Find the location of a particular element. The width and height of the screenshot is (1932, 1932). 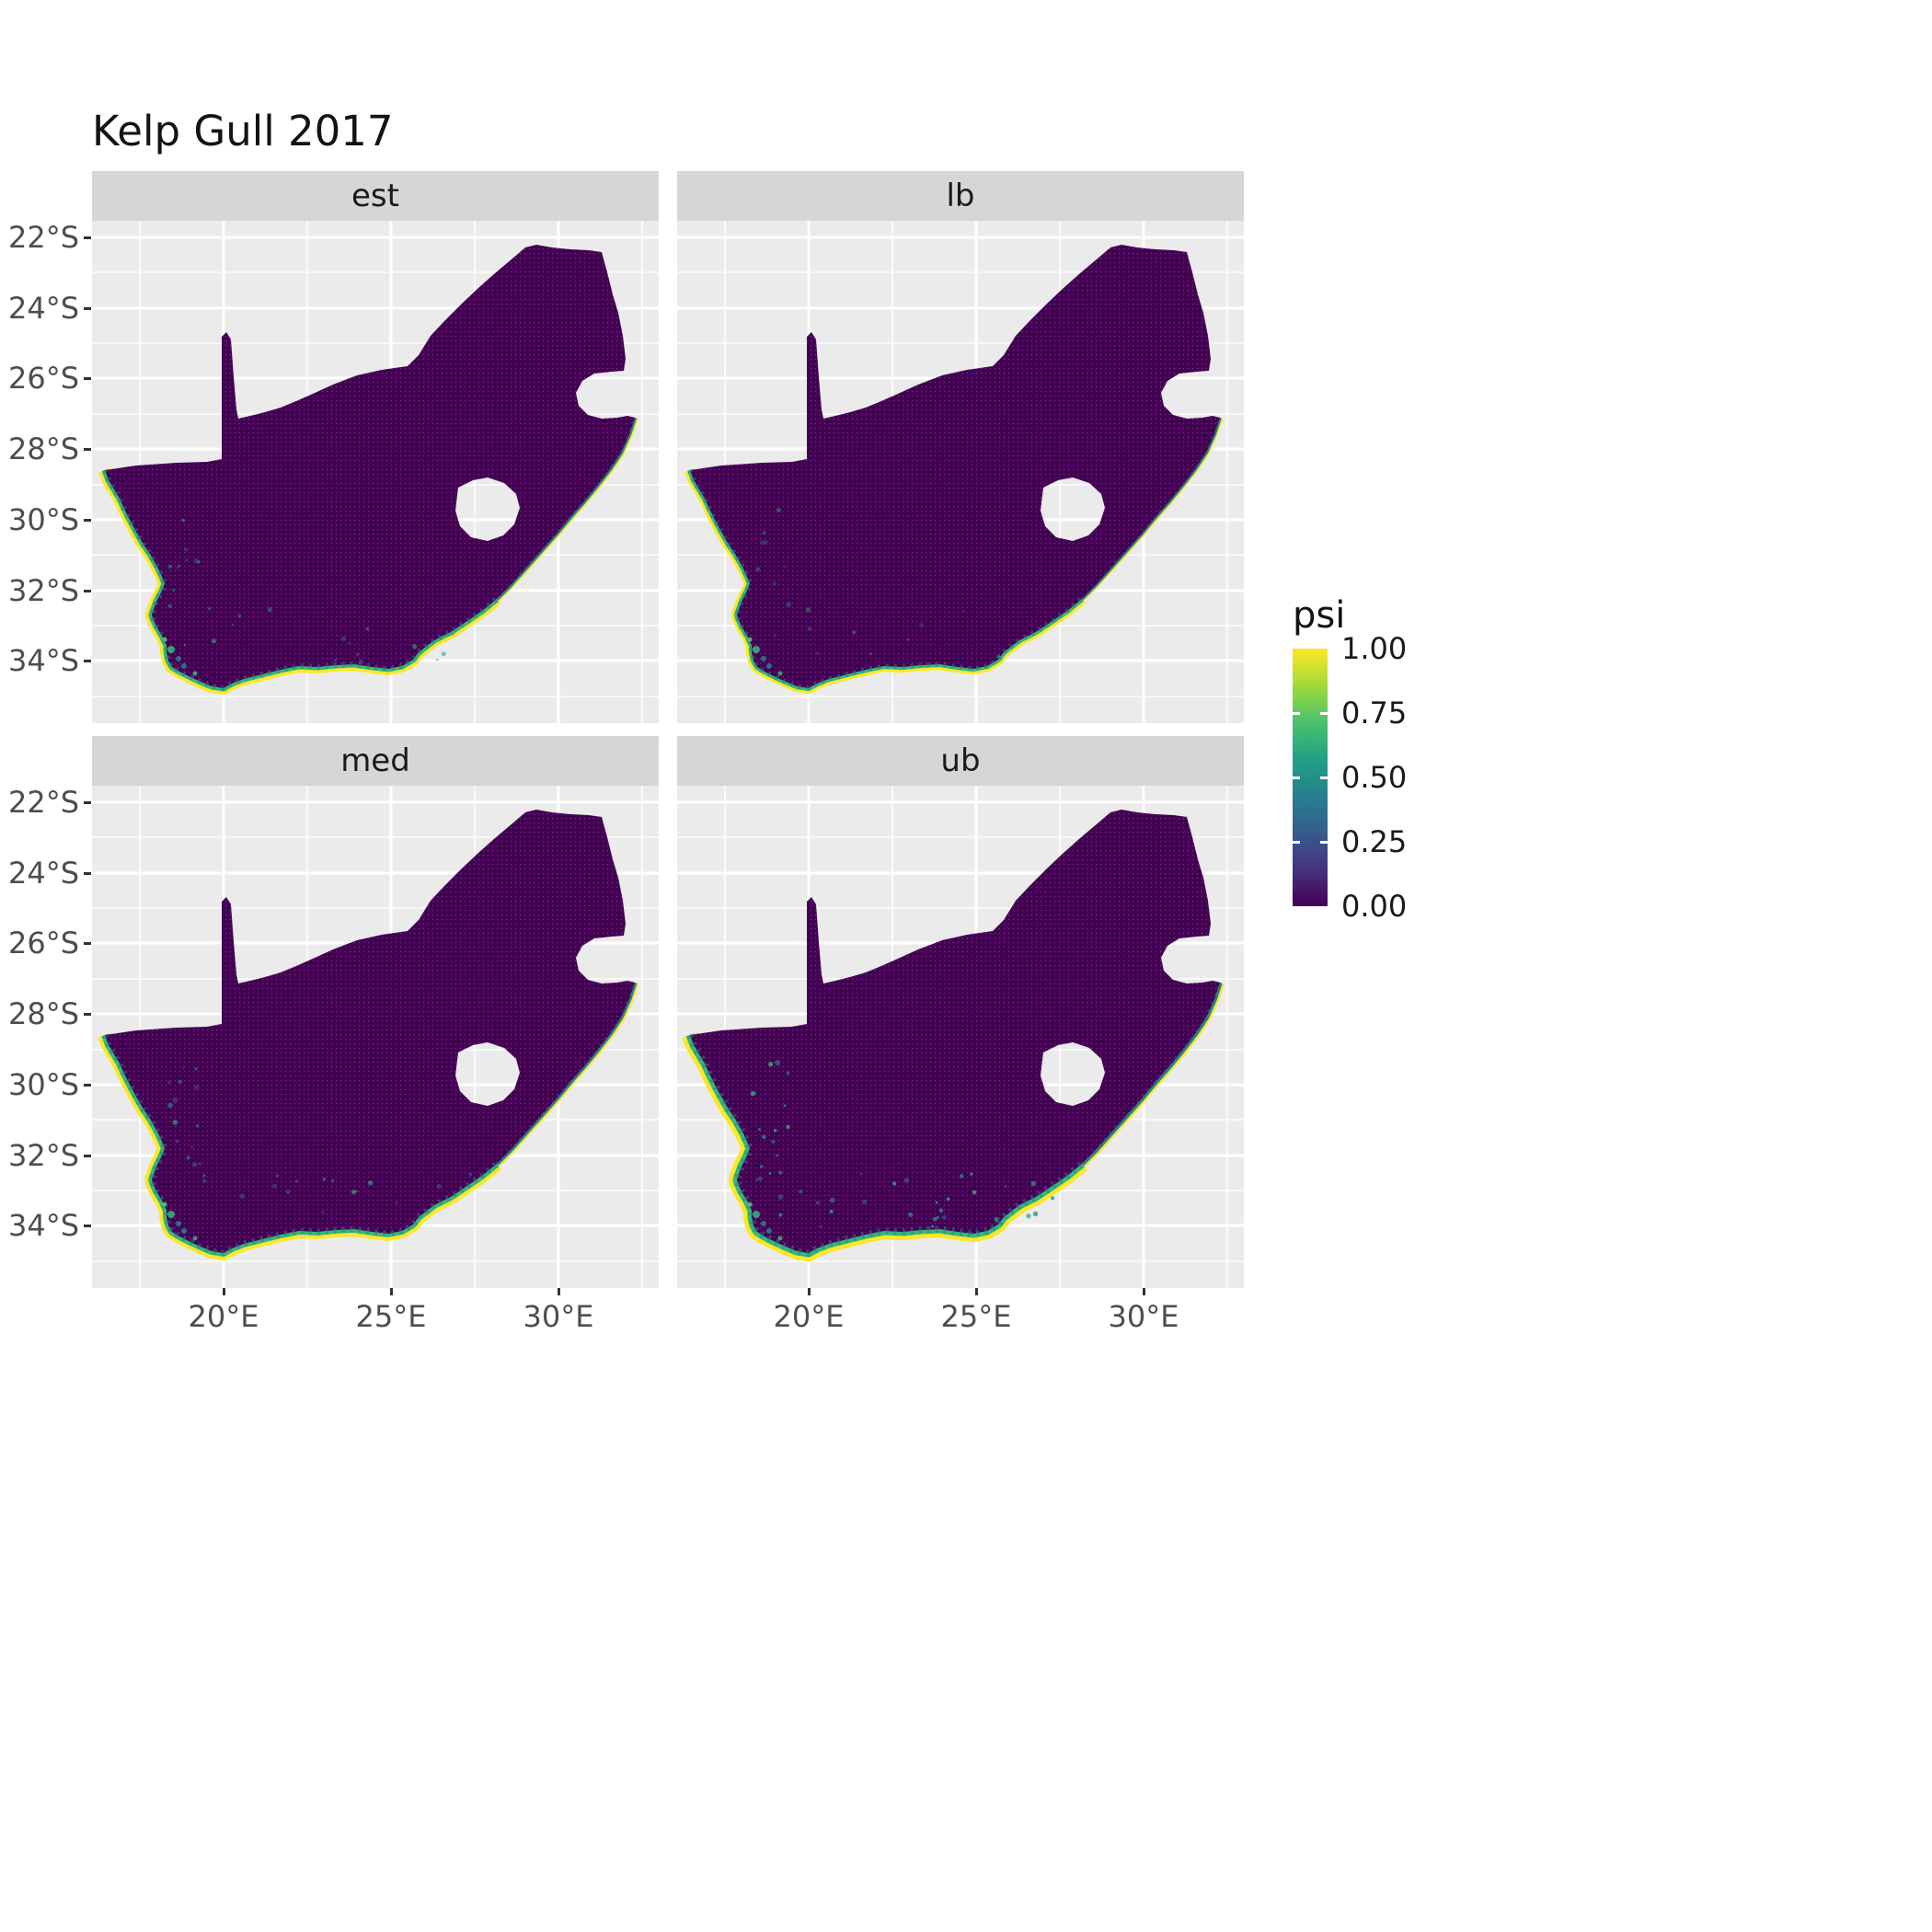

x-axis-label: 30°E is located at coordinates (1143, 1316).